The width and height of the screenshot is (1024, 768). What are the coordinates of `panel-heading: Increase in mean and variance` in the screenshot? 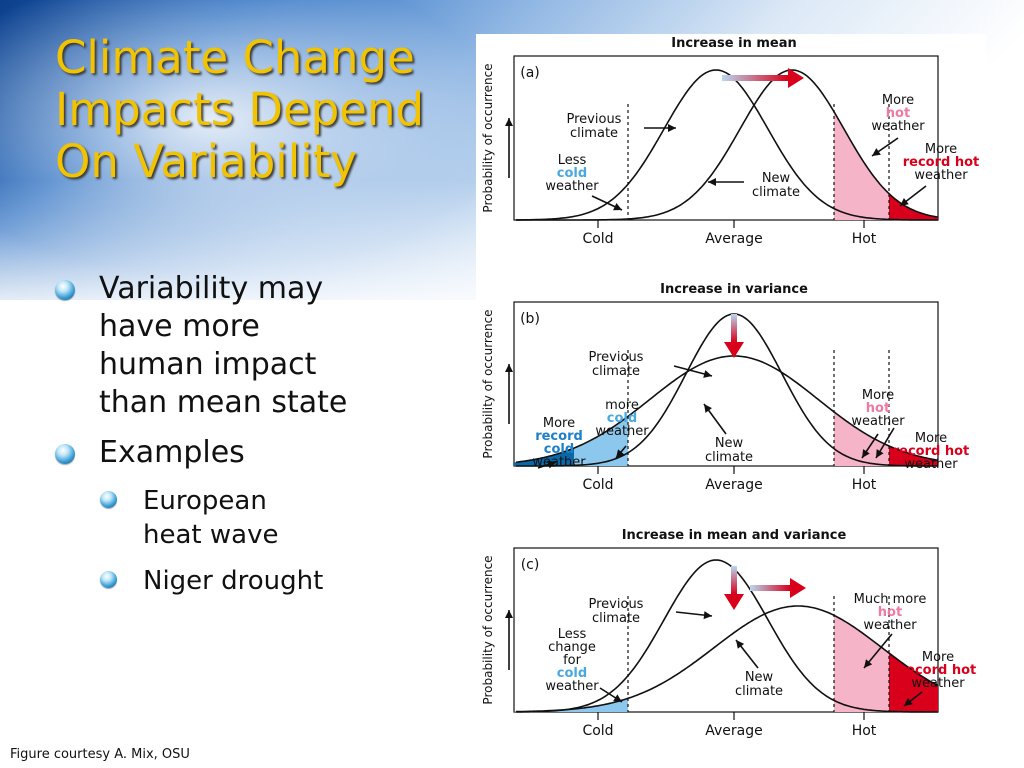 It's located at (734, 535).